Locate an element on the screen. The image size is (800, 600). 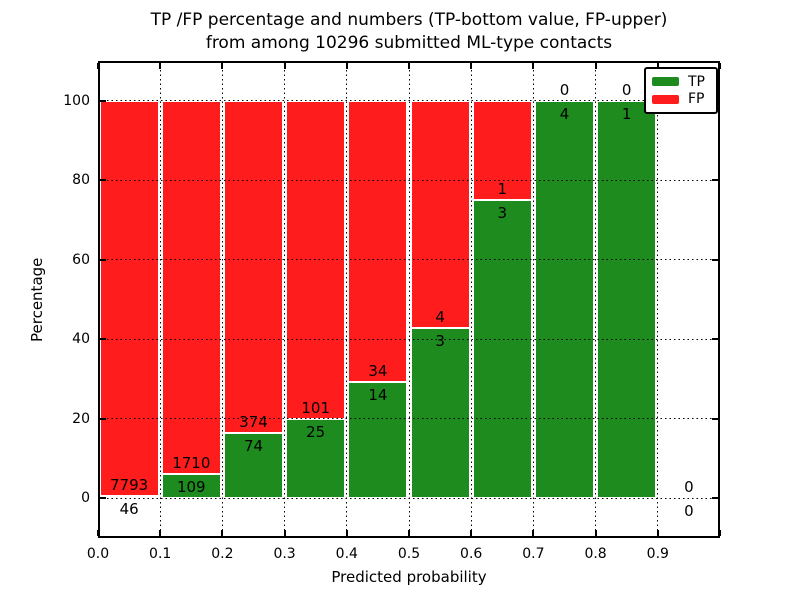
x-tick-label: 0.2 is located at coordinates (222, 554).